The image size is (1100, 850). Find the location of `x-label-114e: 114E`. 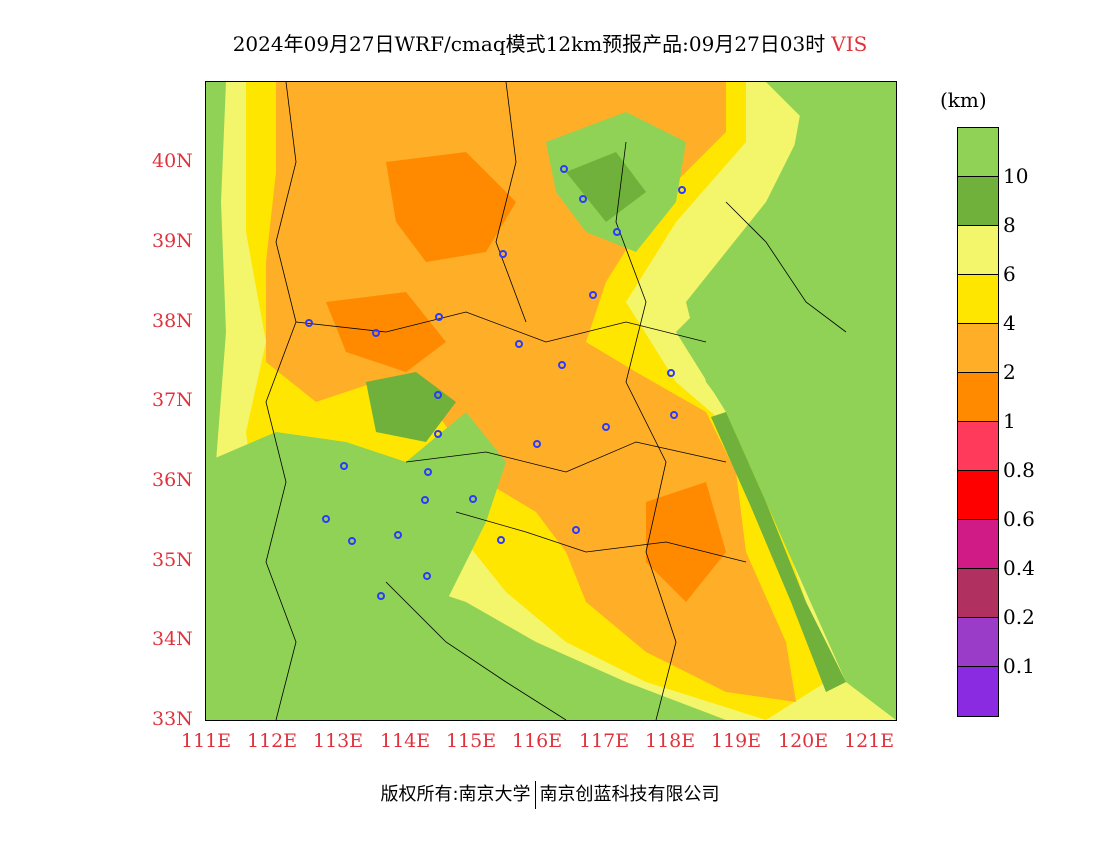

x-label-114e: 114E is located at coordinates (405, 741).